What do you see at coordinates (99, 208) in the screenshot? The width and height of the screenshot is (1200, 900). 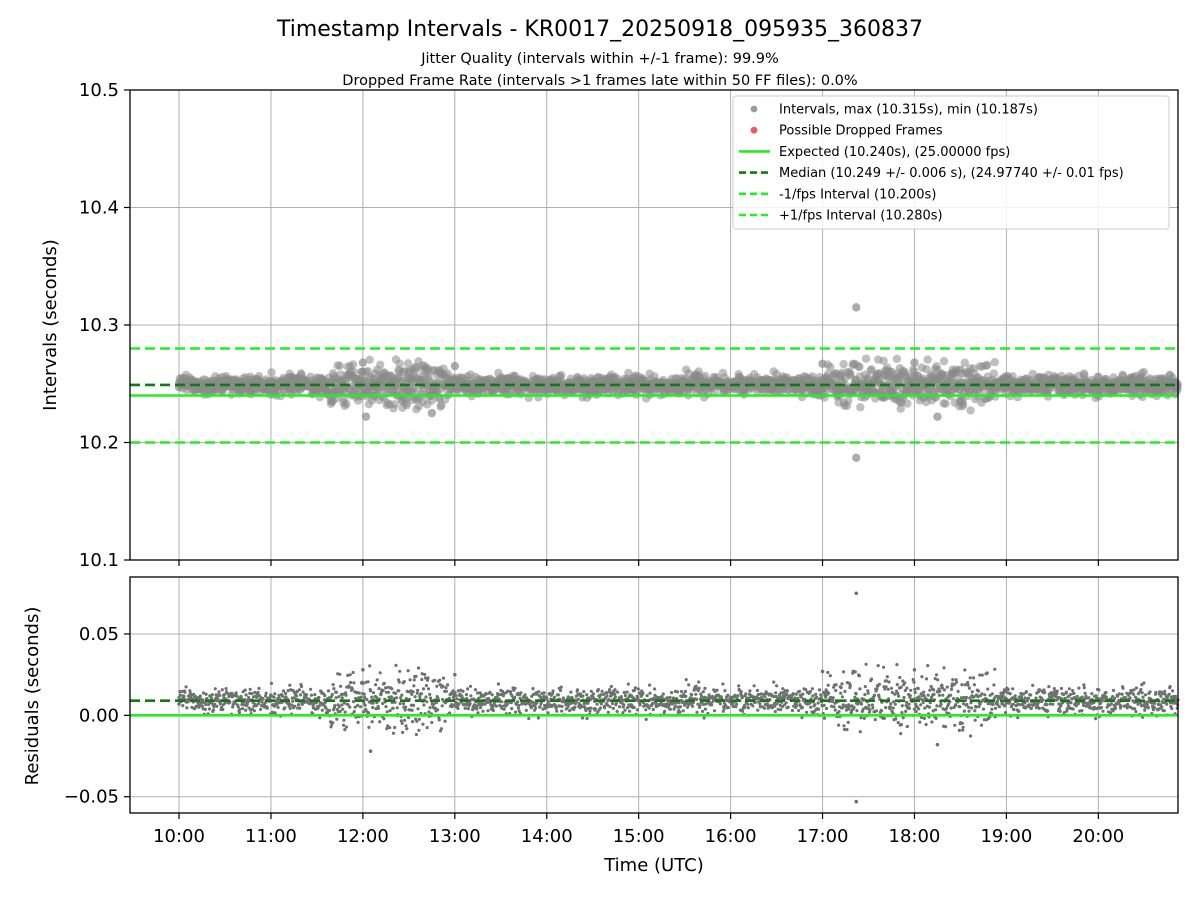 I see `intervals-y-tick-label: 10.4` at bounding box center [99, 208].